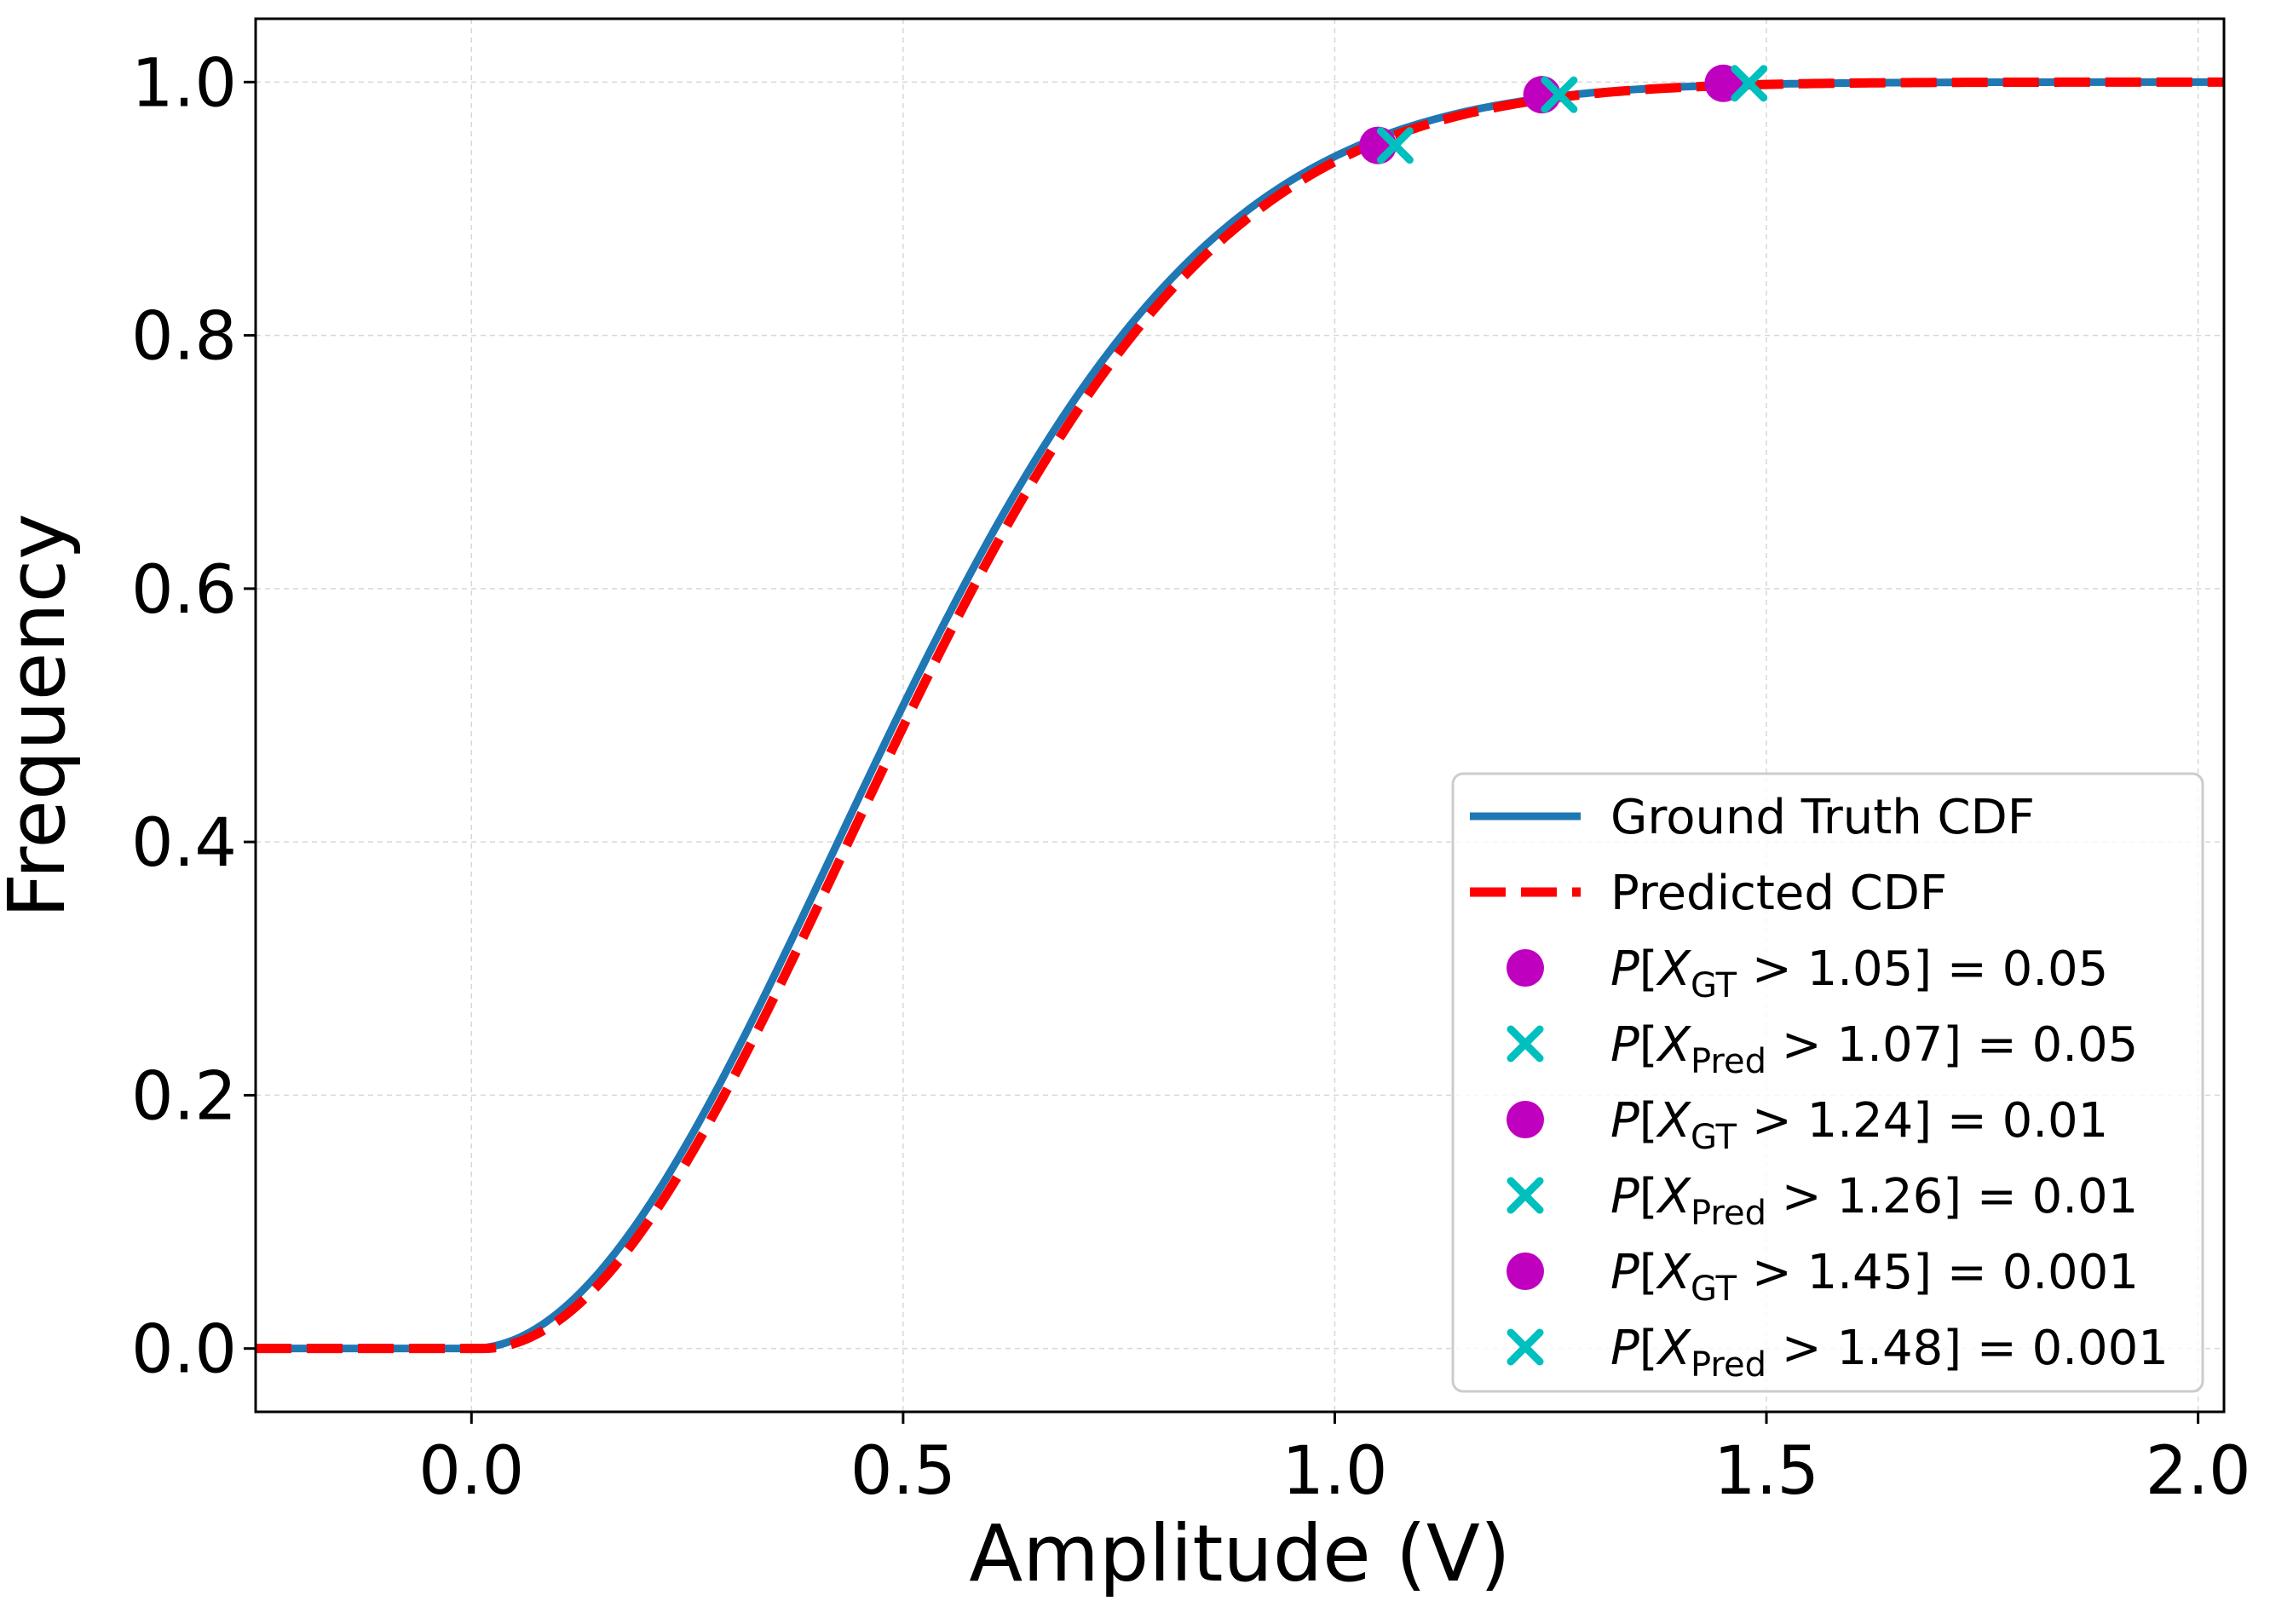 The height and width of the screenshot is (1624, 2270). Describe the element at coordinates (1778, 893) in the screenshot. I see `legend-predicted-label: Predicted CDF` at that location.